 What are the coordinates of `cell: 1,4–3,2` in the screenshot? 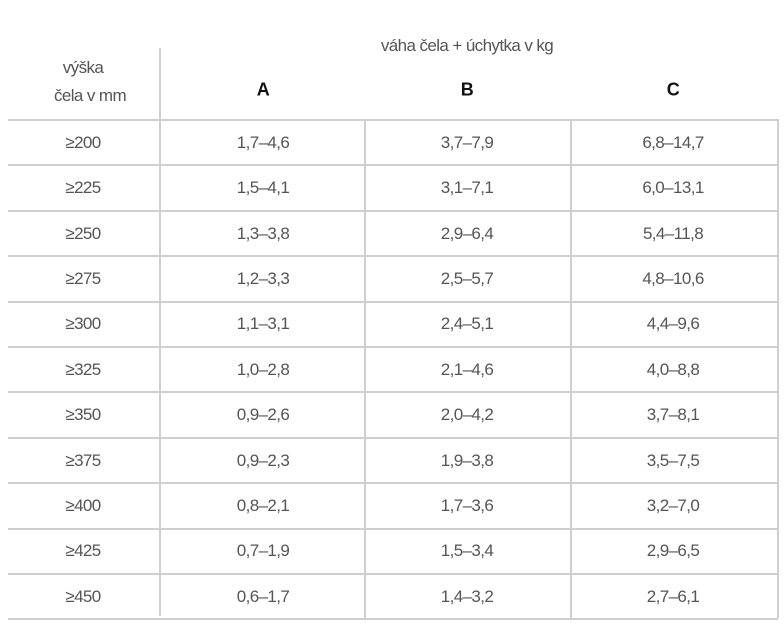 It's located at (467, 596).